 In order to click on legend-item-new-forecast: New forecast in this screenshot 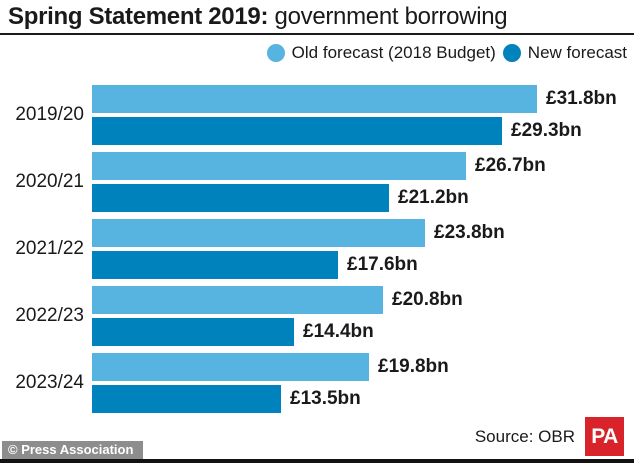, I will do `click(564, 53)`.